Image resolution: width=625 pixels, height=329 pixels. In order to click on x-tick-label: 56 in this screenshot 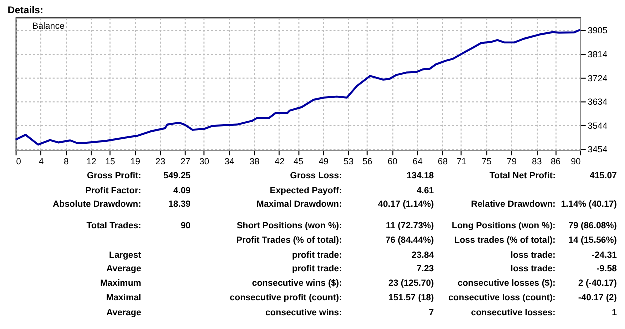, I will do `click(367, 161)`.